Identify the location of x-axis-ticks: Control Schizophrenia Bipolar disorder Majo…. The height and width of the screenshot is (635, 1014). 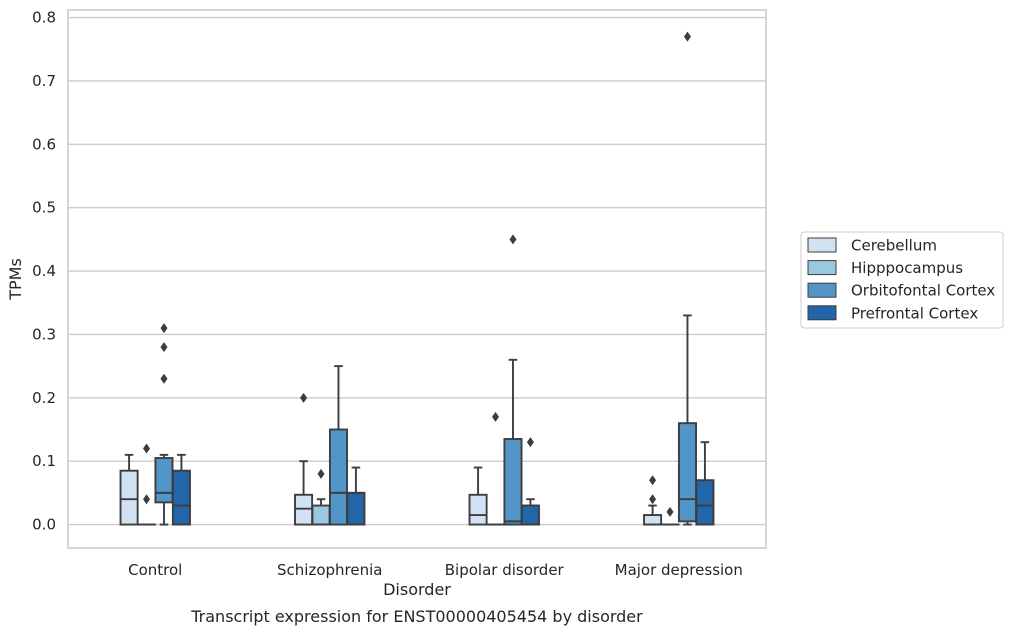
(435, 570).